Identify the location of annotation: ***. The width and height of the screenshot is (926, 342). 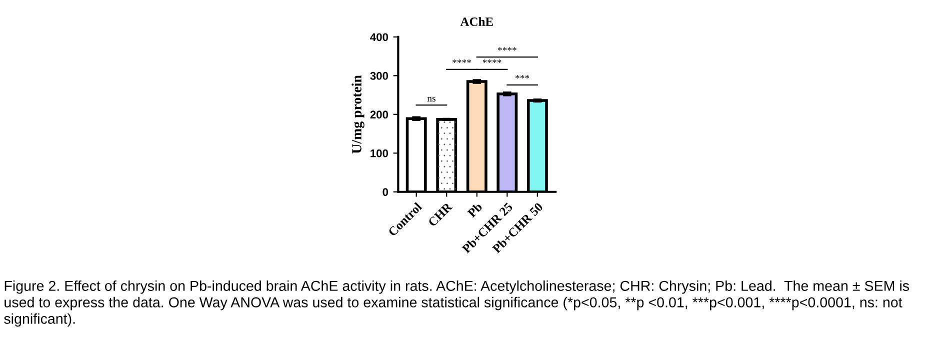
(522, 76).